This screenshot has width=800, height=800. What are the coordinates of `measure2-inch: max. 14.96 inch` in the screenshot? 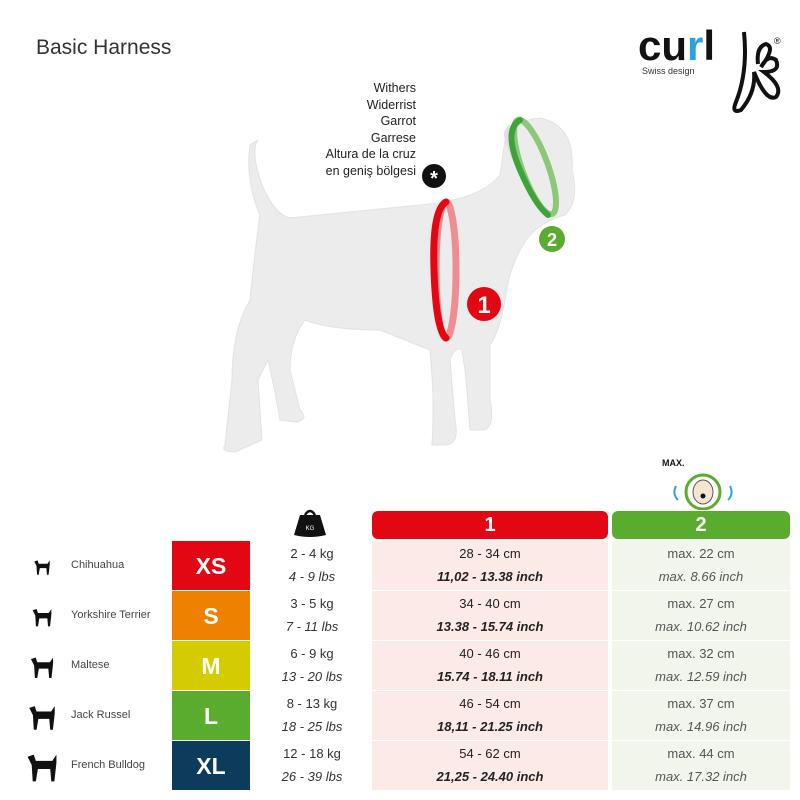 It's located at (701, 726).